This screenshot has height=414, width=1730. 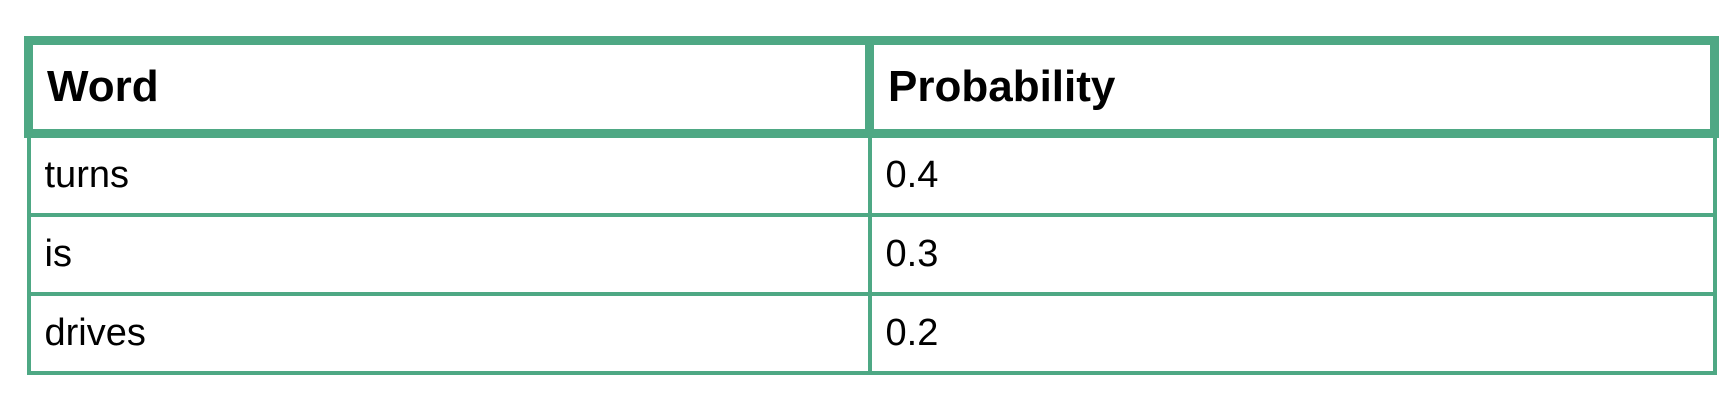 I want to click on cell-probability: 0.4, so click(x=1292, y=174).